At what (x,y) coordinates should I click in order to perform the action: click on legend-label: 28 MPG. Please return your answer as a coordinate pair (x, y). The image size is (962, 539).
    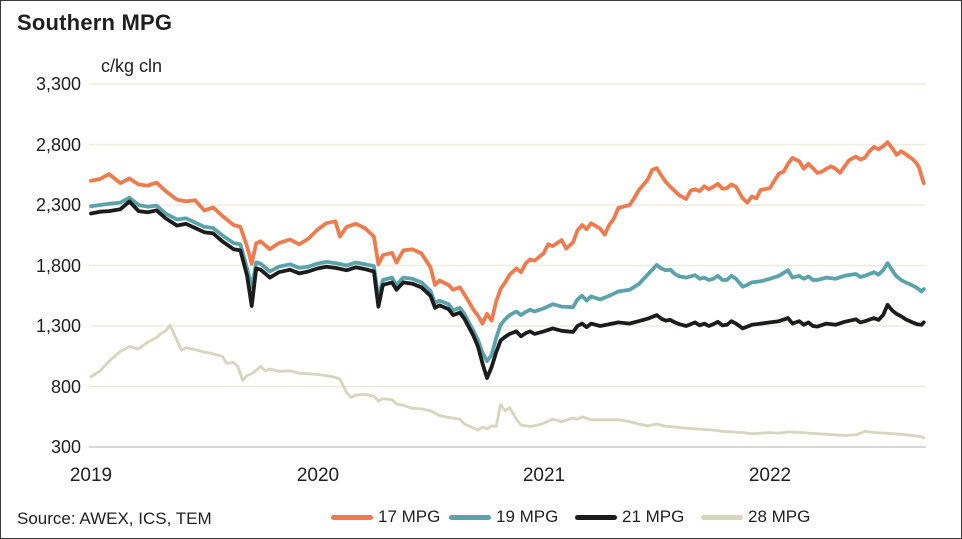
    Looking at the image, I should click on (779, 516).